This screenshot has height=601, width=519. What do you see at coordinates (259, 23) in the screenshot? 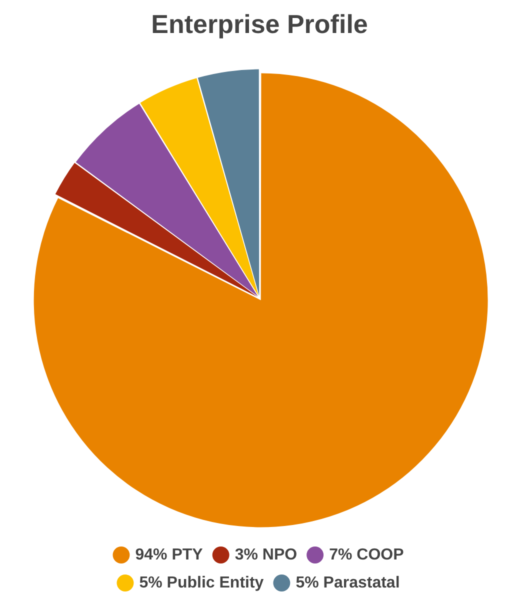
I see `chart-title: Enterprise Profile` at bounding box center [259, 23].